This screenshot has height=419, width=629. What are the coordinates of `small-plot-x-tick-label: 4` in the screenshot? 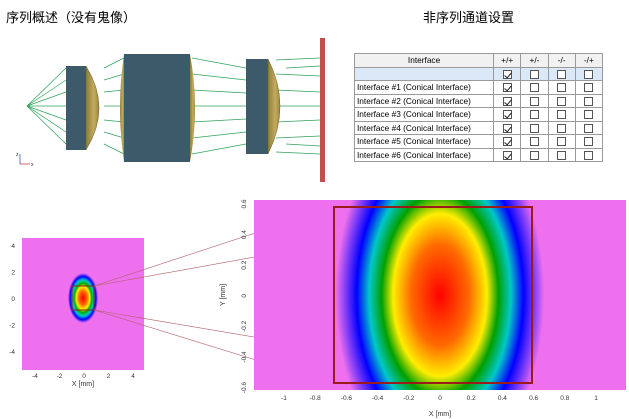 It's located at (133, 376).